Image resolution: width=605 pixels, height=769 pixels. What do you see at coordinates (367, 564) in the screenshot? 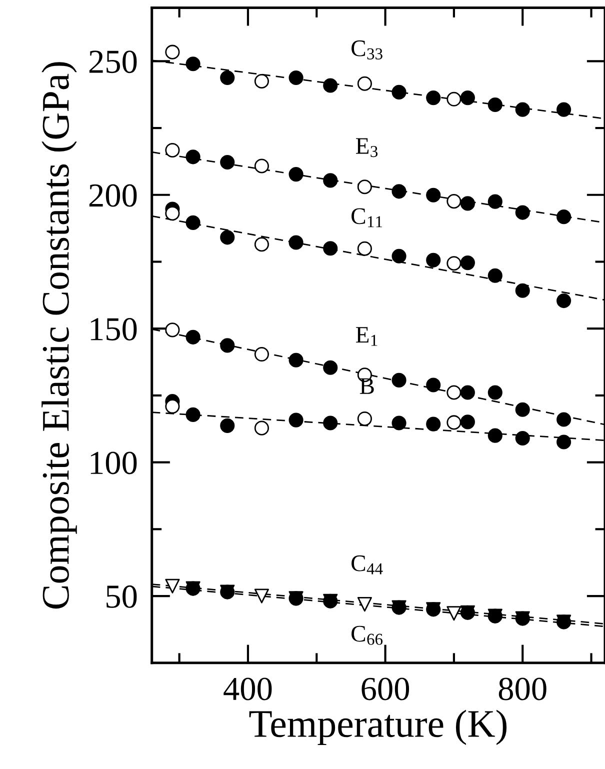
I see `annotation: C$_{44}$` at bounding box center [367, 564].